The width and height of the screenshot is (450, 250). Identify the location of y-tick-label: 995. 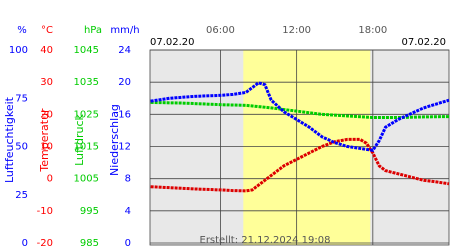
(89, 211).